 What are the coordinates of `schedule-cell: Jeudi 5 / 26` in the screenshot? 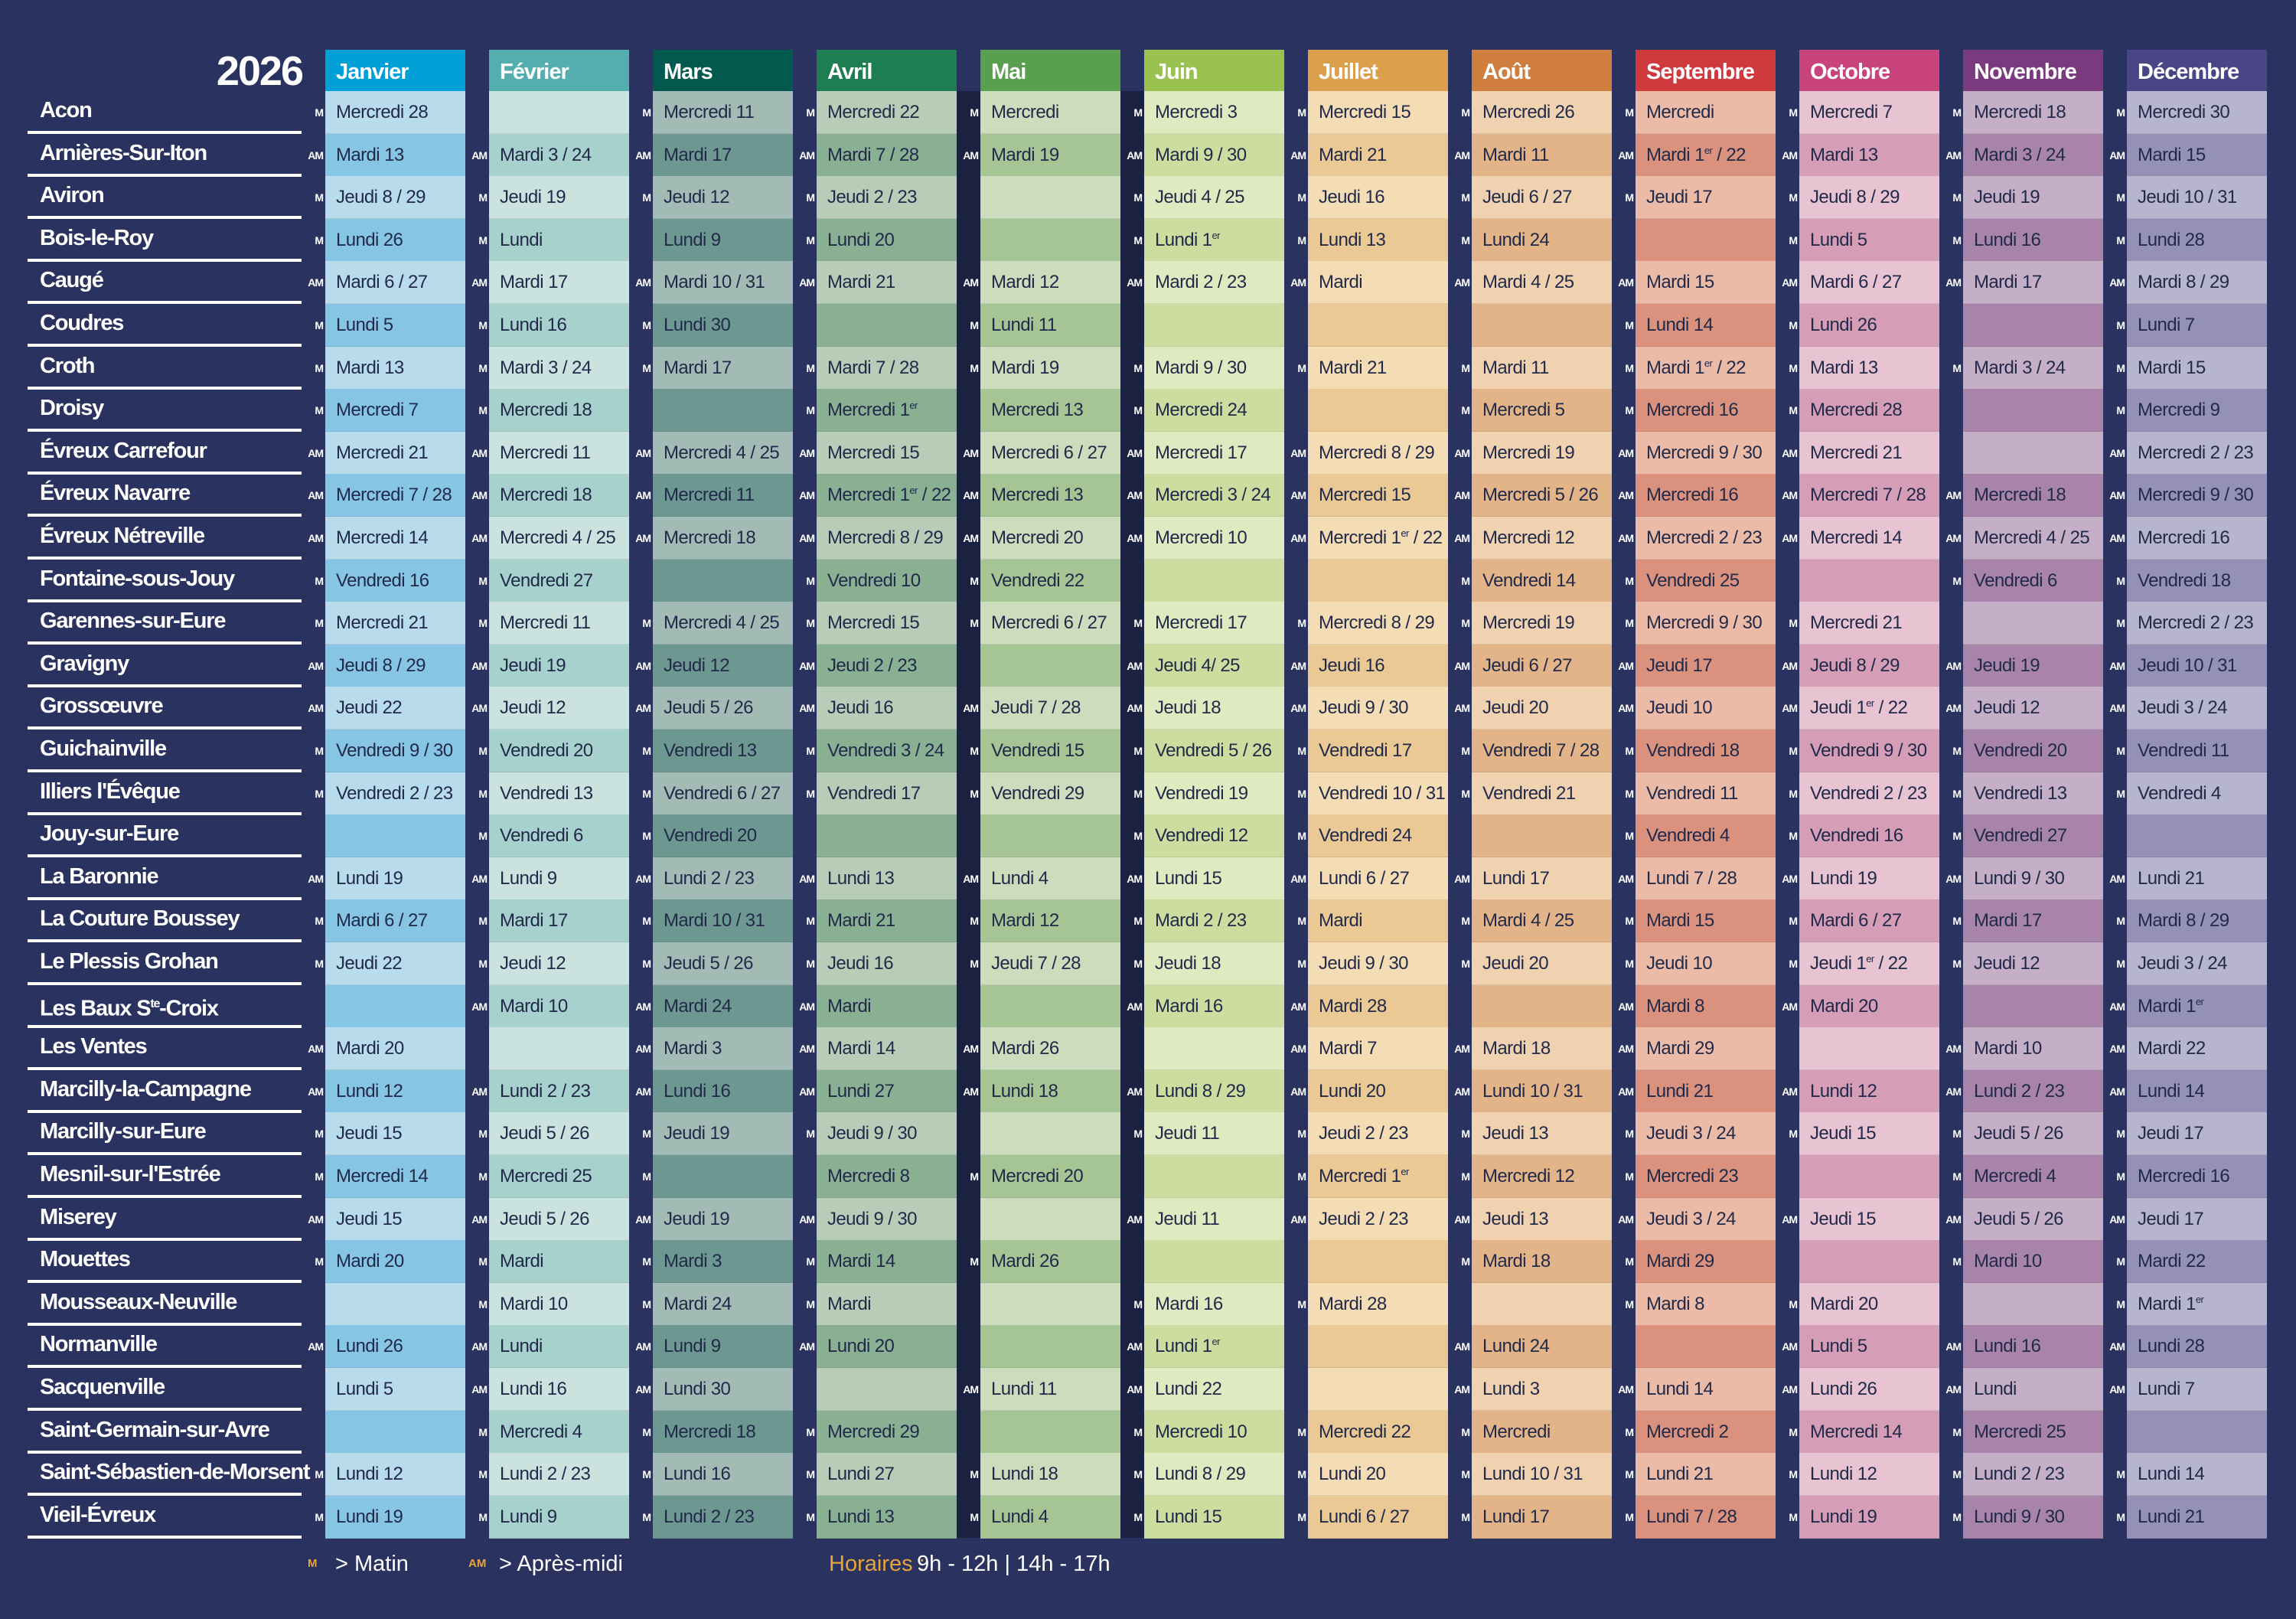 It's located at (723, 963).